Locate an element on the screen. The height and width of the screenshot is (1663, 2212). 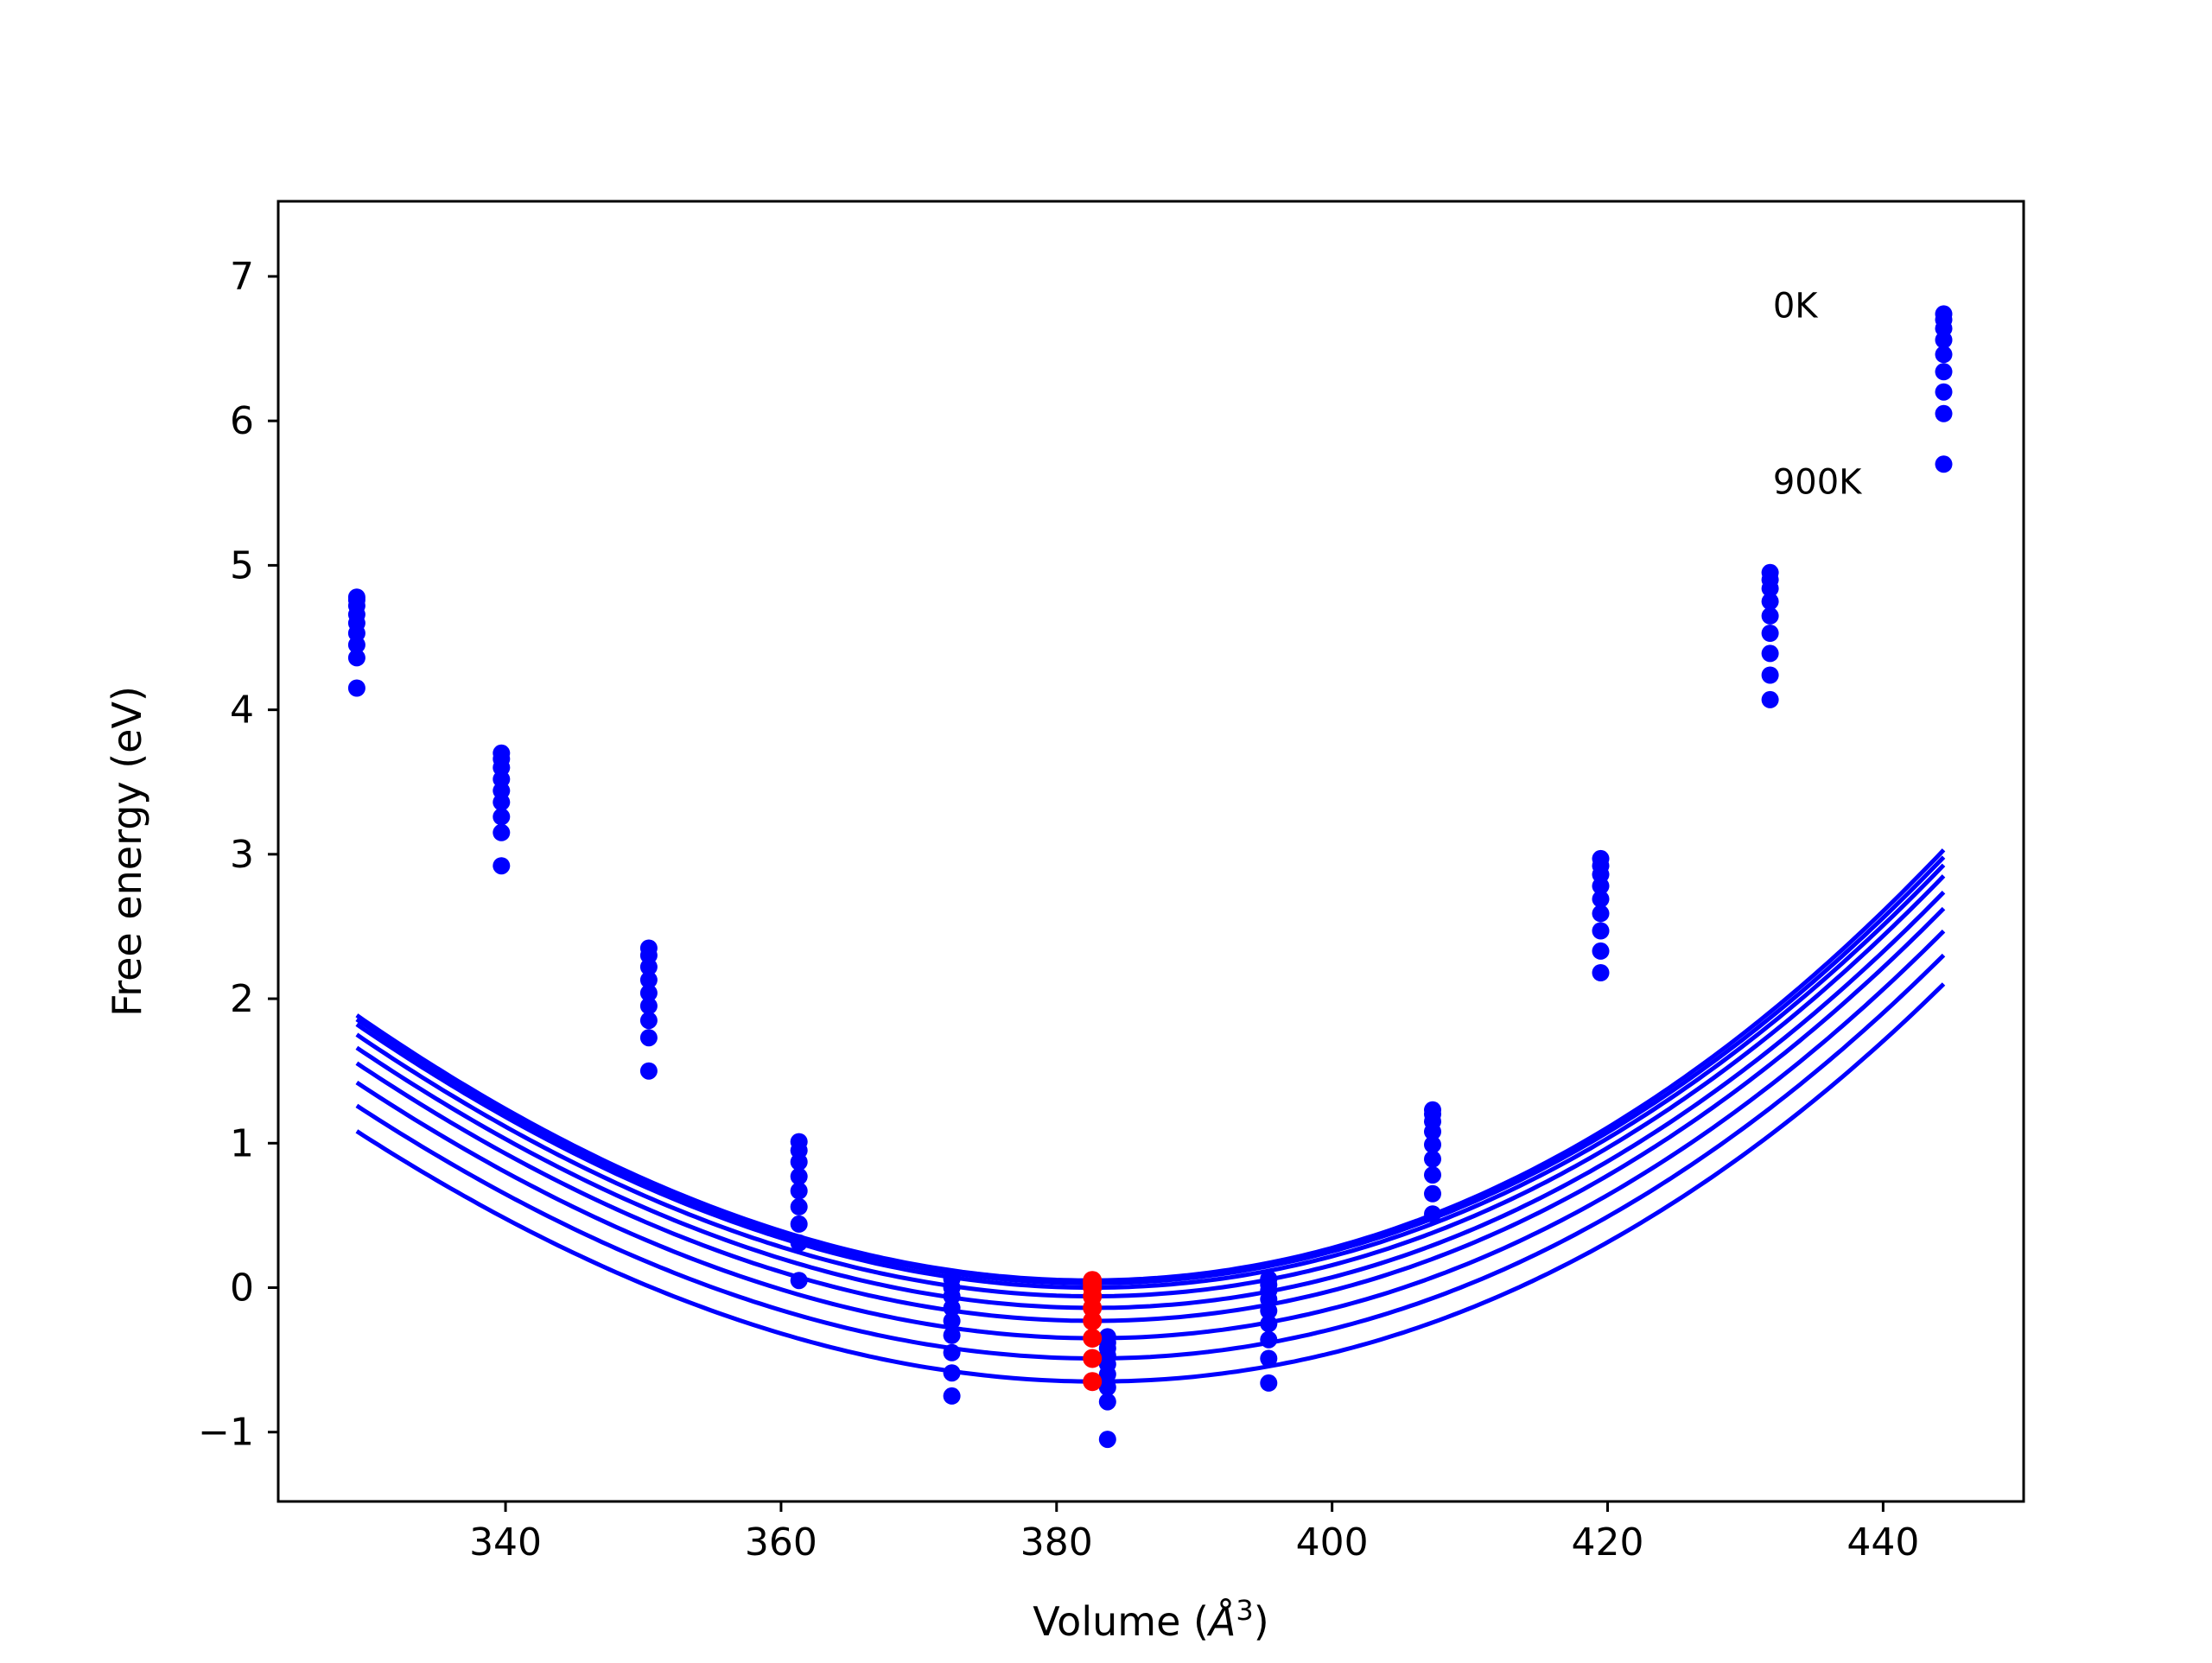
x-tick-label-440: 440 is located at coordinates (1883, 1543).